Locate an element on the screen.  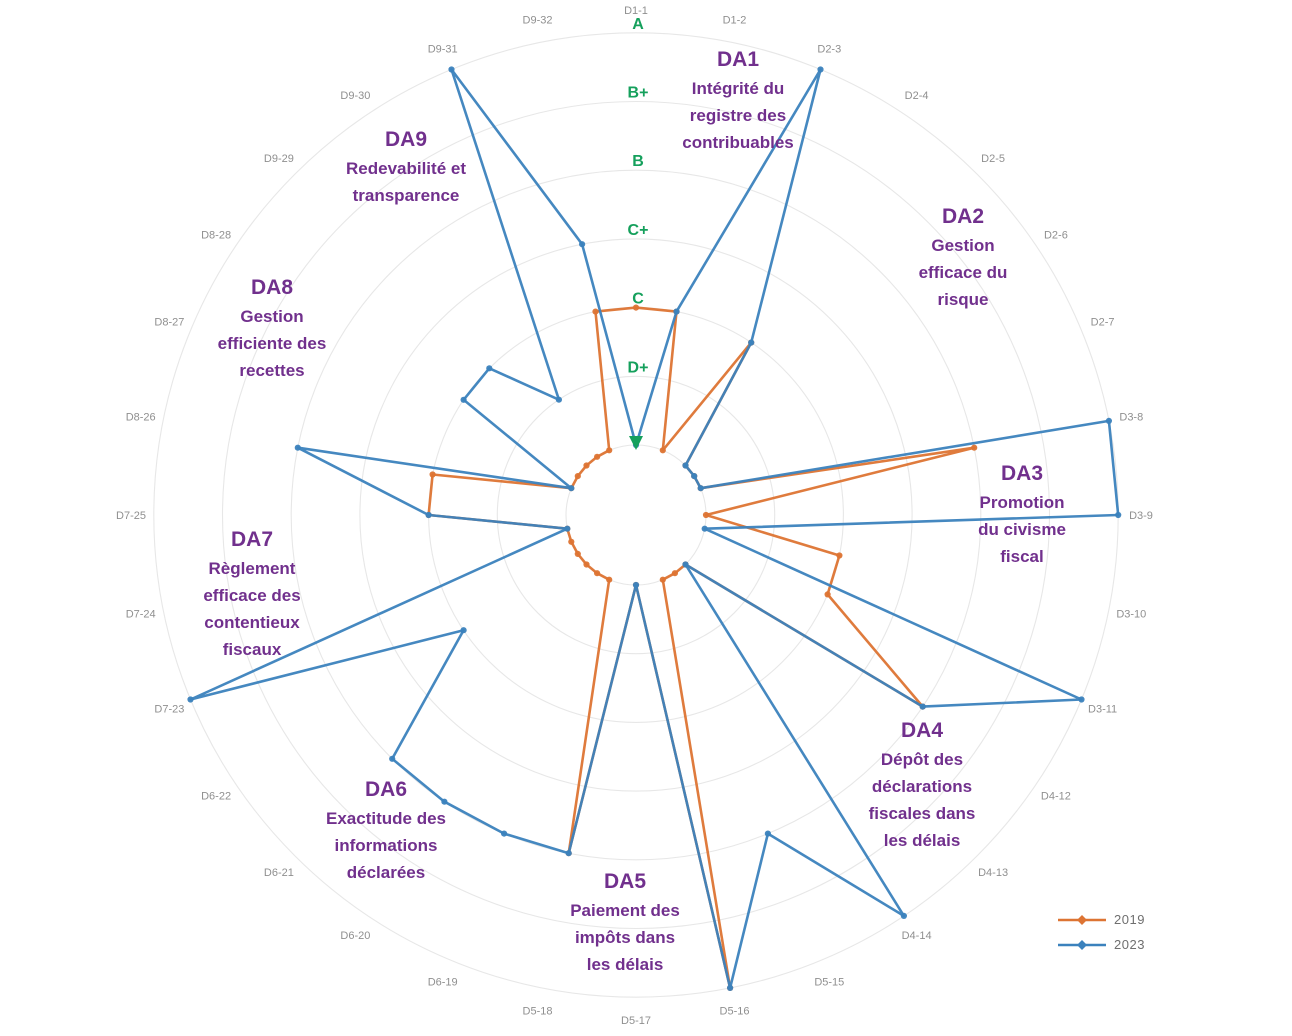
group-name-DA8-line1: Gestion is located at coordinates (271, 316).